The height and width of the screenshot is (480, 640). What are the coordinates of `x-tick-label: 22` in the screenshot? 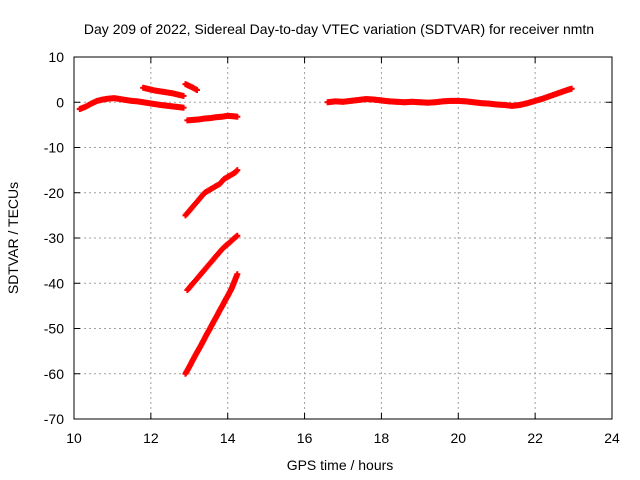 It's located at (535, 438).